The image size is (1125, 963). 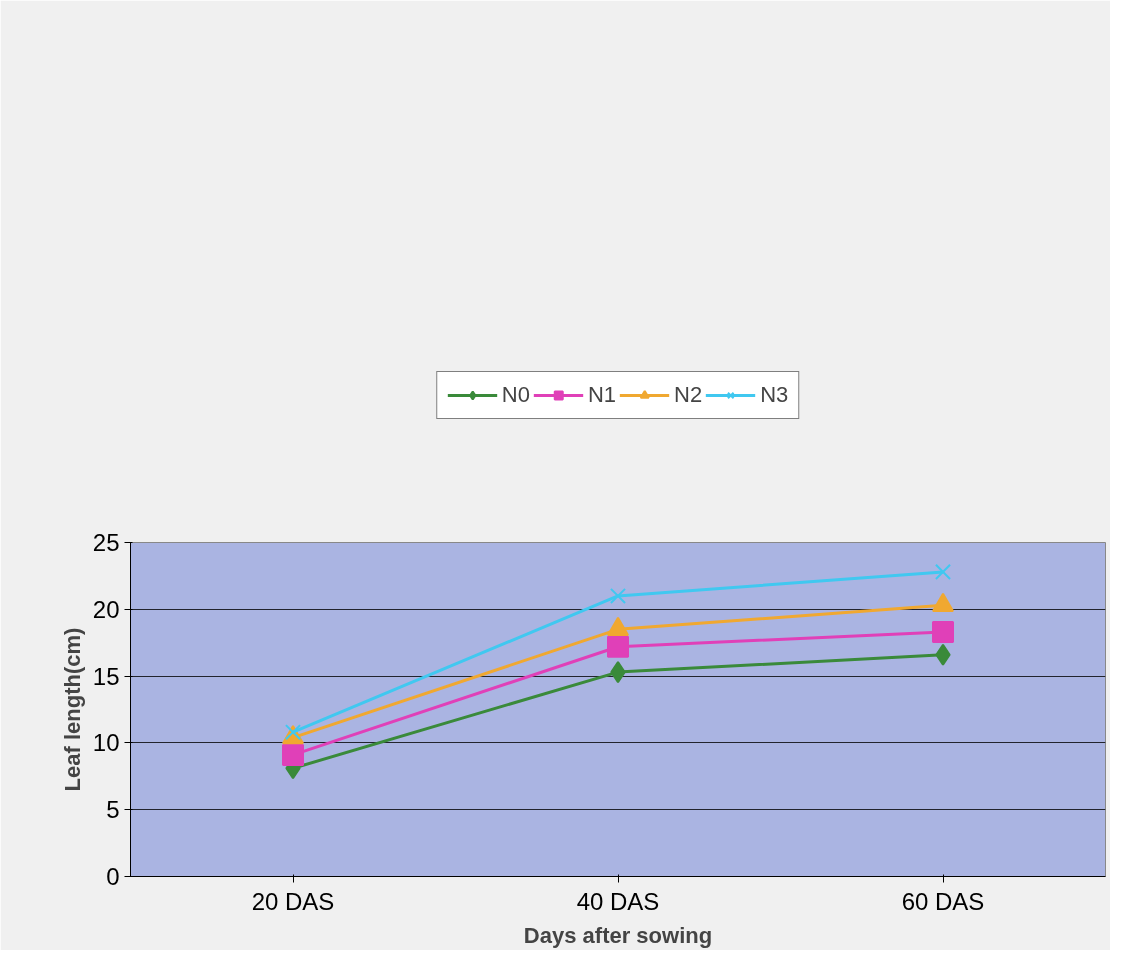 I want to click on y-tick-label: 0, so click(x=113, y=876).